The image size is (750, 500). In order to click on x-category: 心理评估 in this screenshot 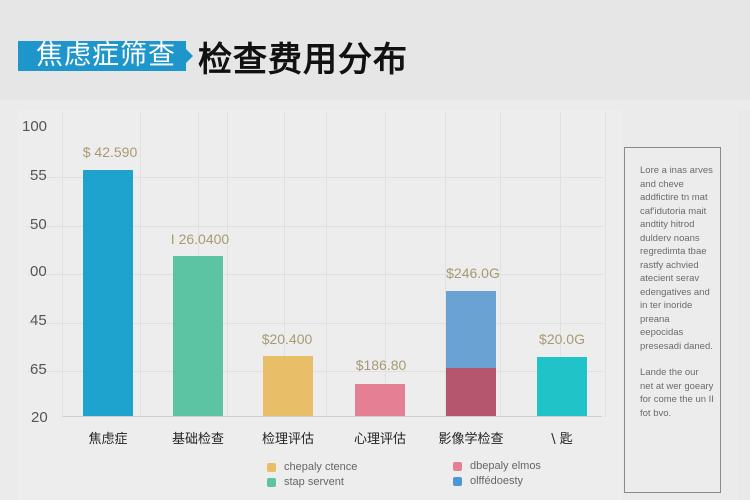, I will do `click(379, 439)`.